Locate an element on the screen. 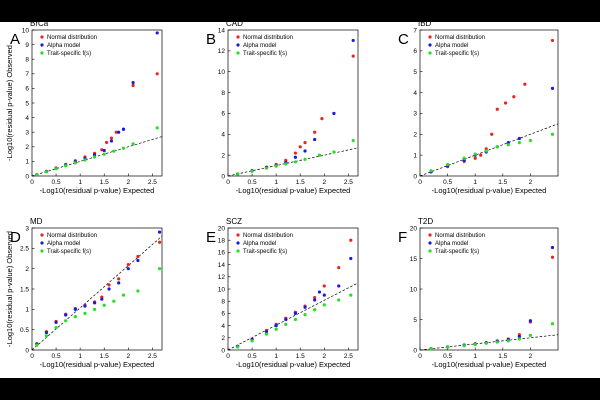 The image size is (600, 400). x-tick-label-c: 1 is located at coordinates (475, 182).